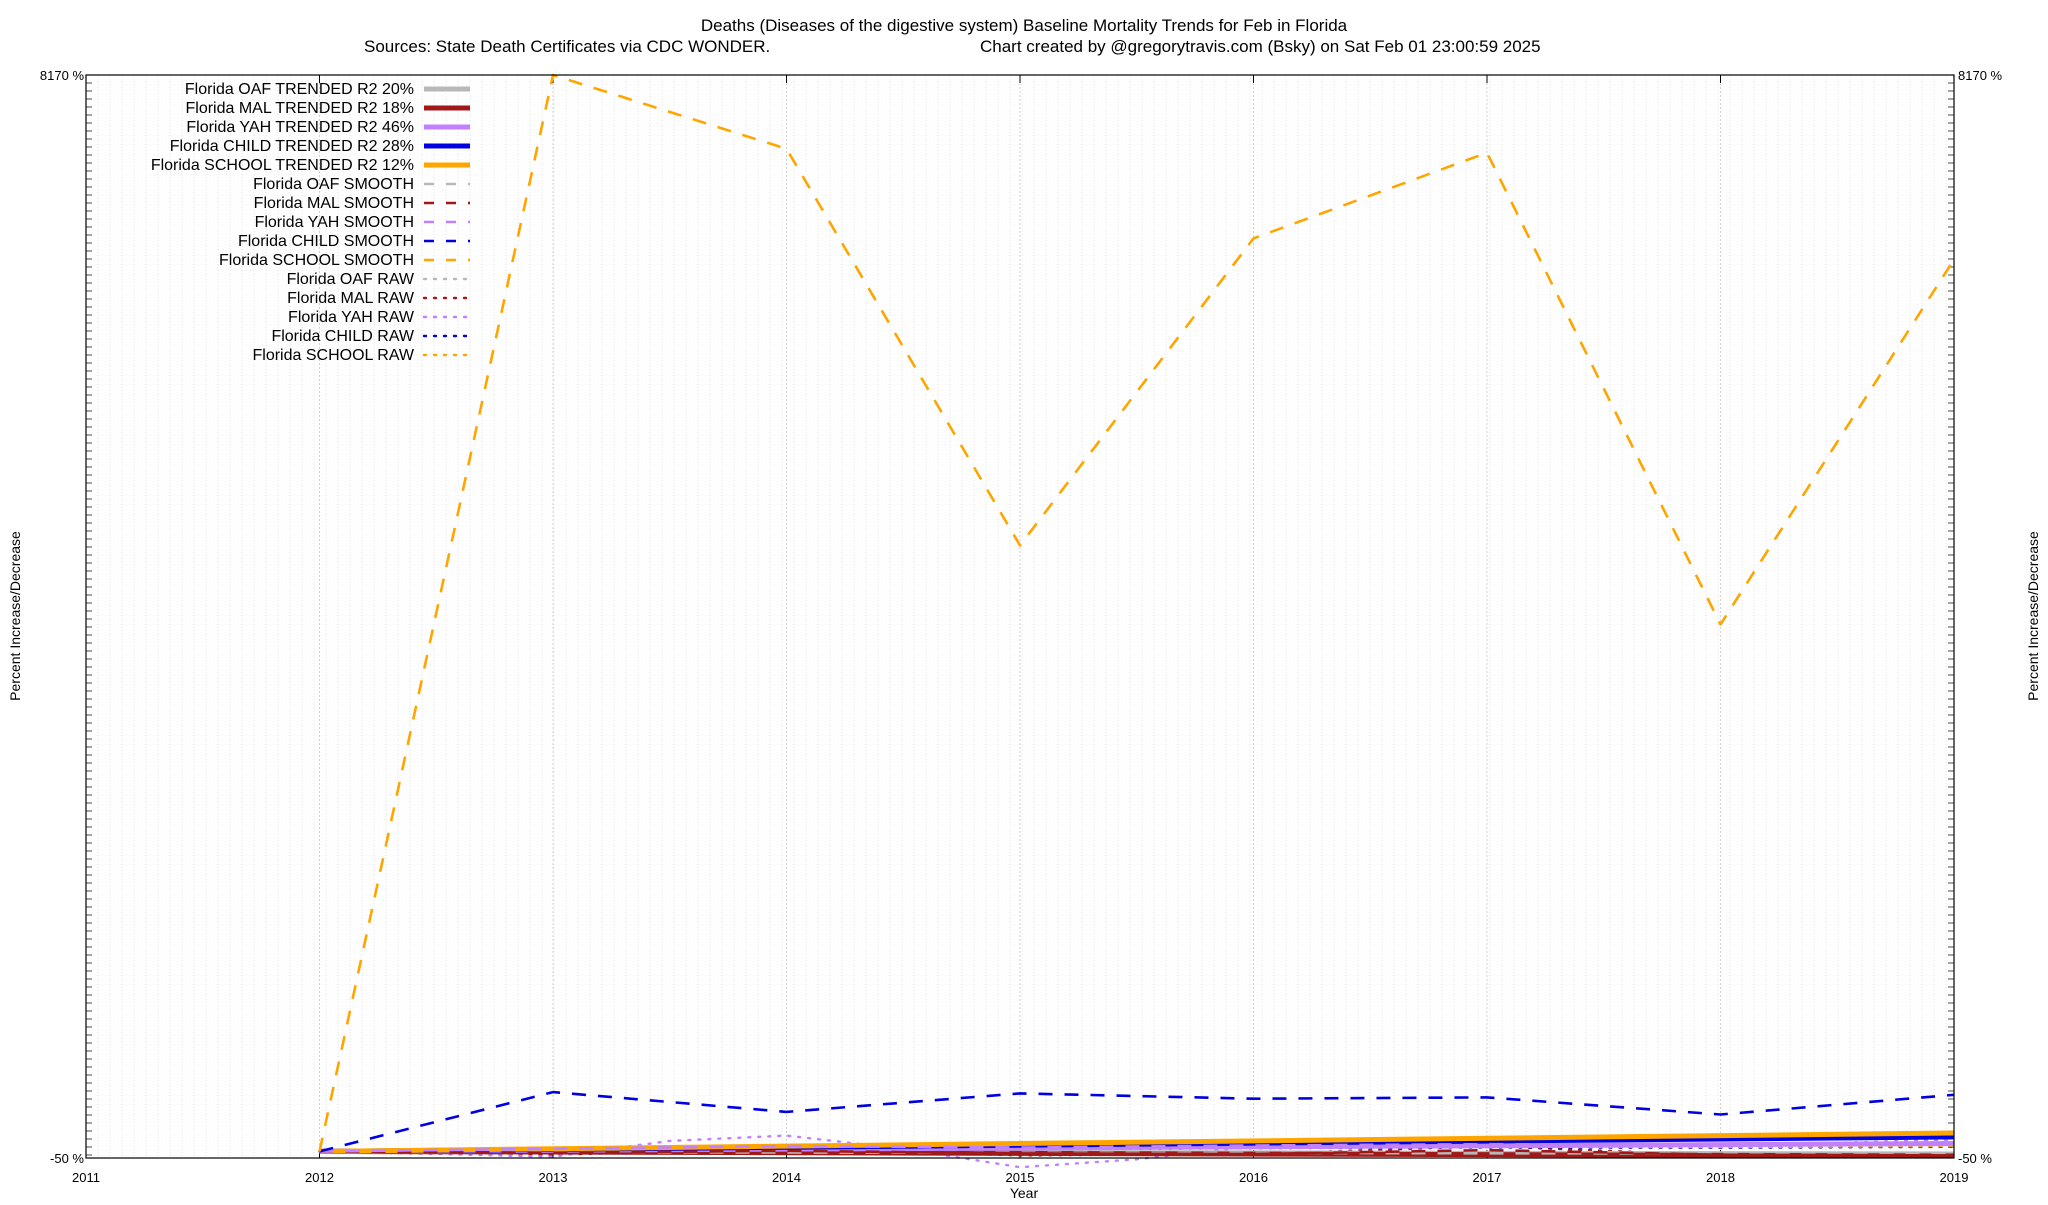 This screenshot has width=2048, height=1205. Describe the element at coordinates (1975, 1158) in the screenshot. I see `y-tick-bottom-right: -50 %` at that location.